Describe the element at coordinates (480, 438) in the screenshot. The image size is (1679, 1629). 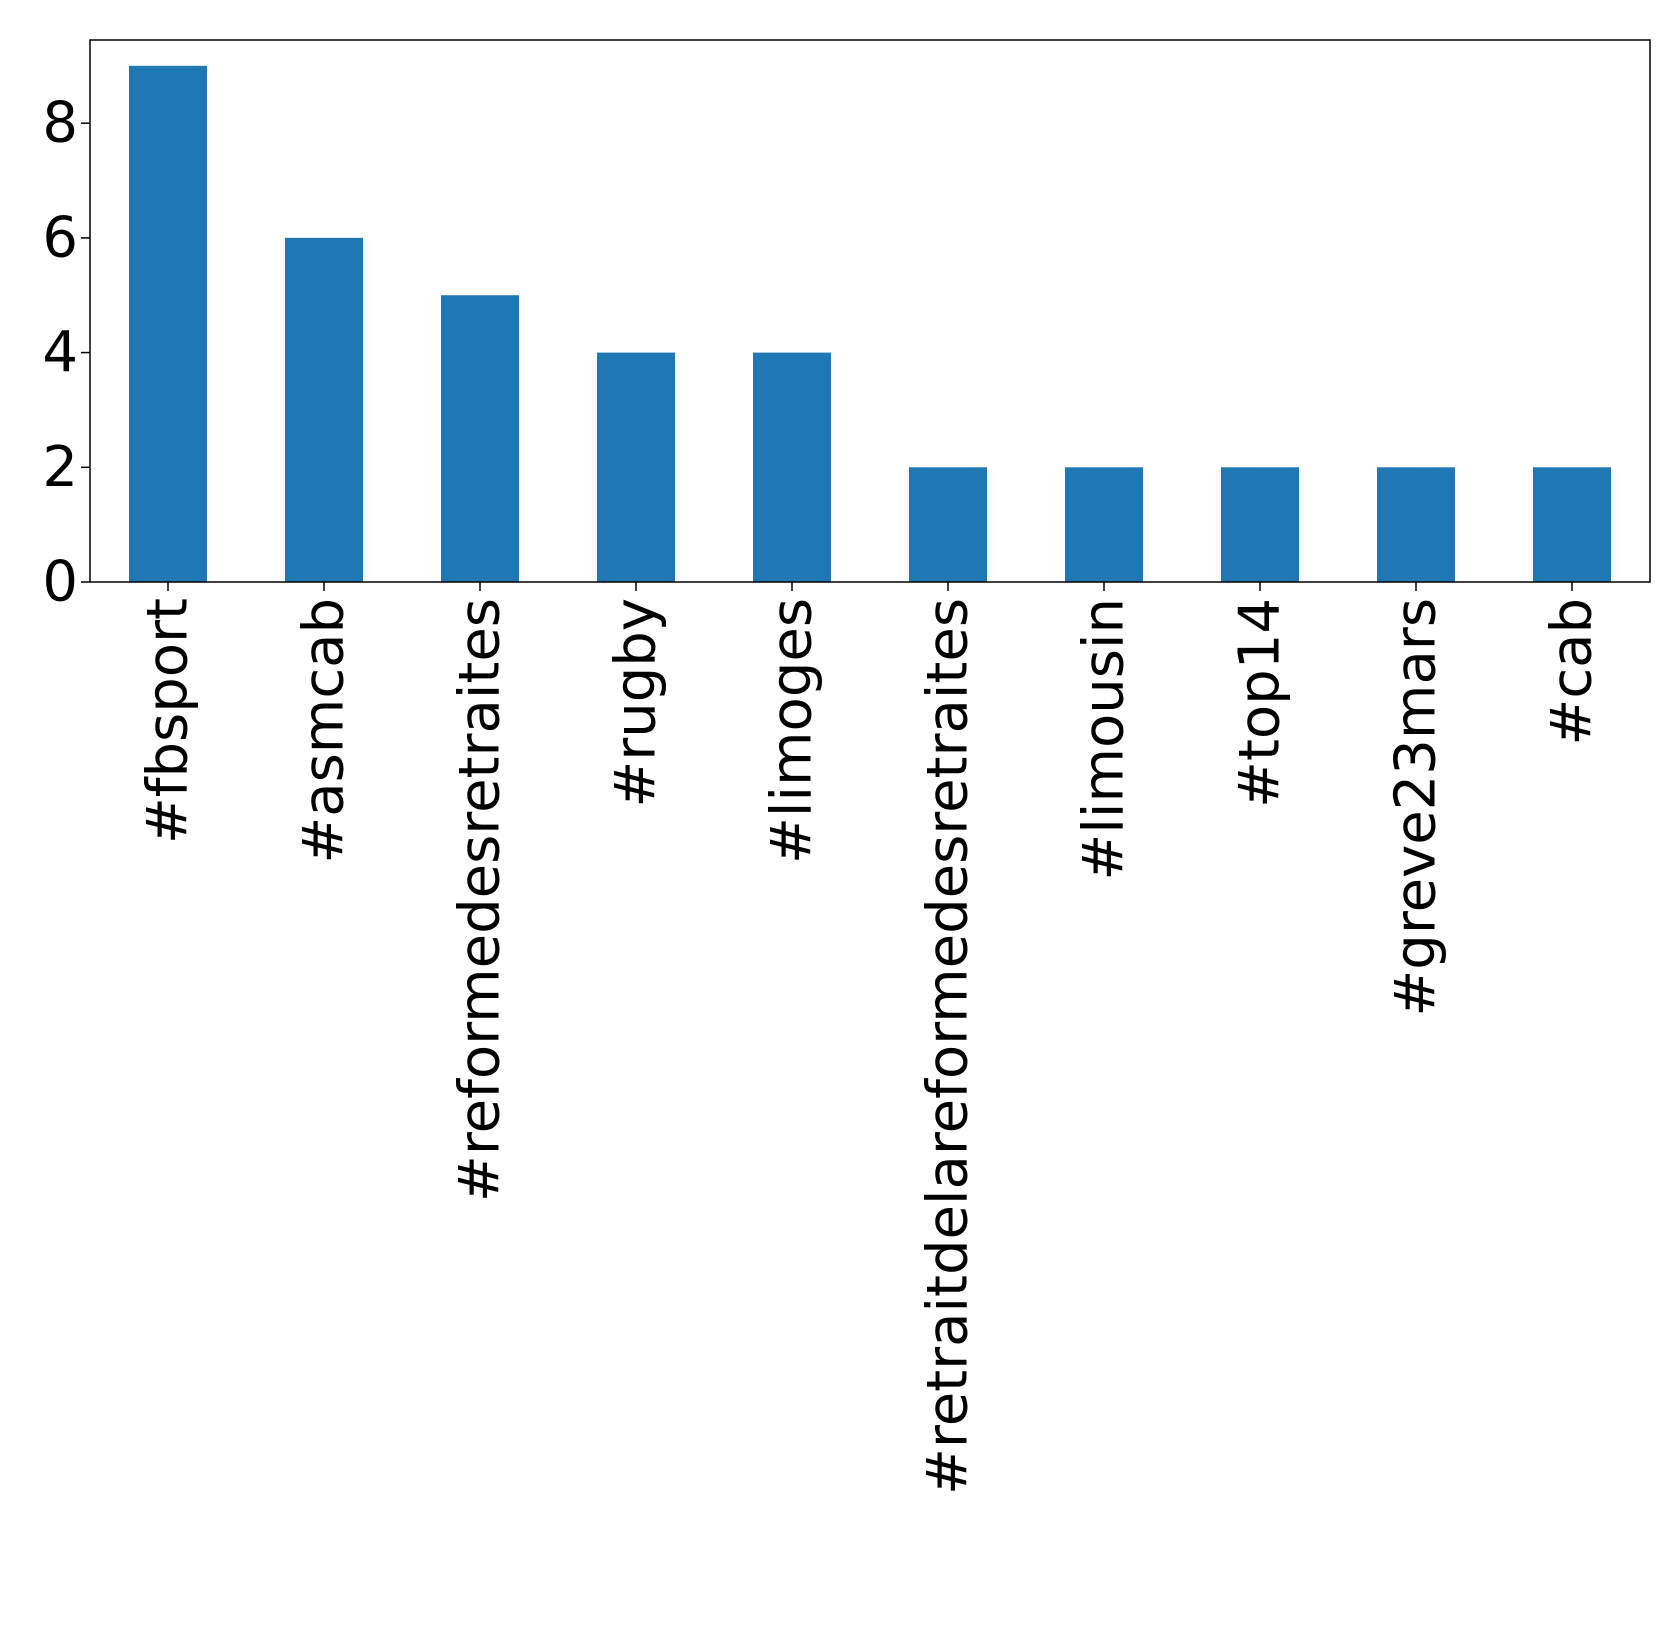
I see `bar-reformedesretraites` at that location.